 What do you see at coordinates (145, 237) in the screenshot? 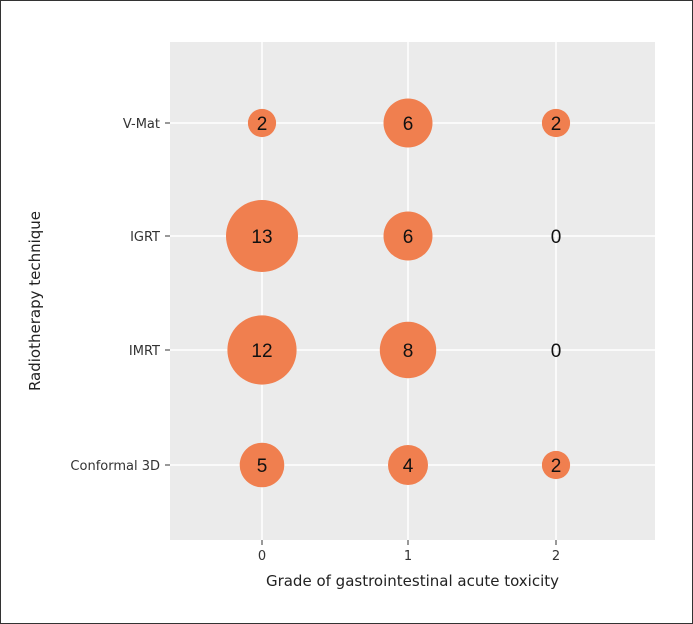
I see `y-tick-label: IGRT` at bounding box center [145, 237].